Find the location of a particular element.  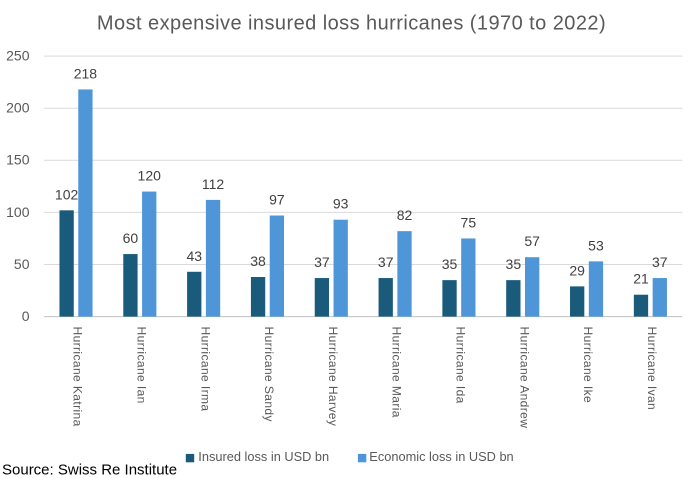

svg-text: 60 is located at coordinates (131, 238).